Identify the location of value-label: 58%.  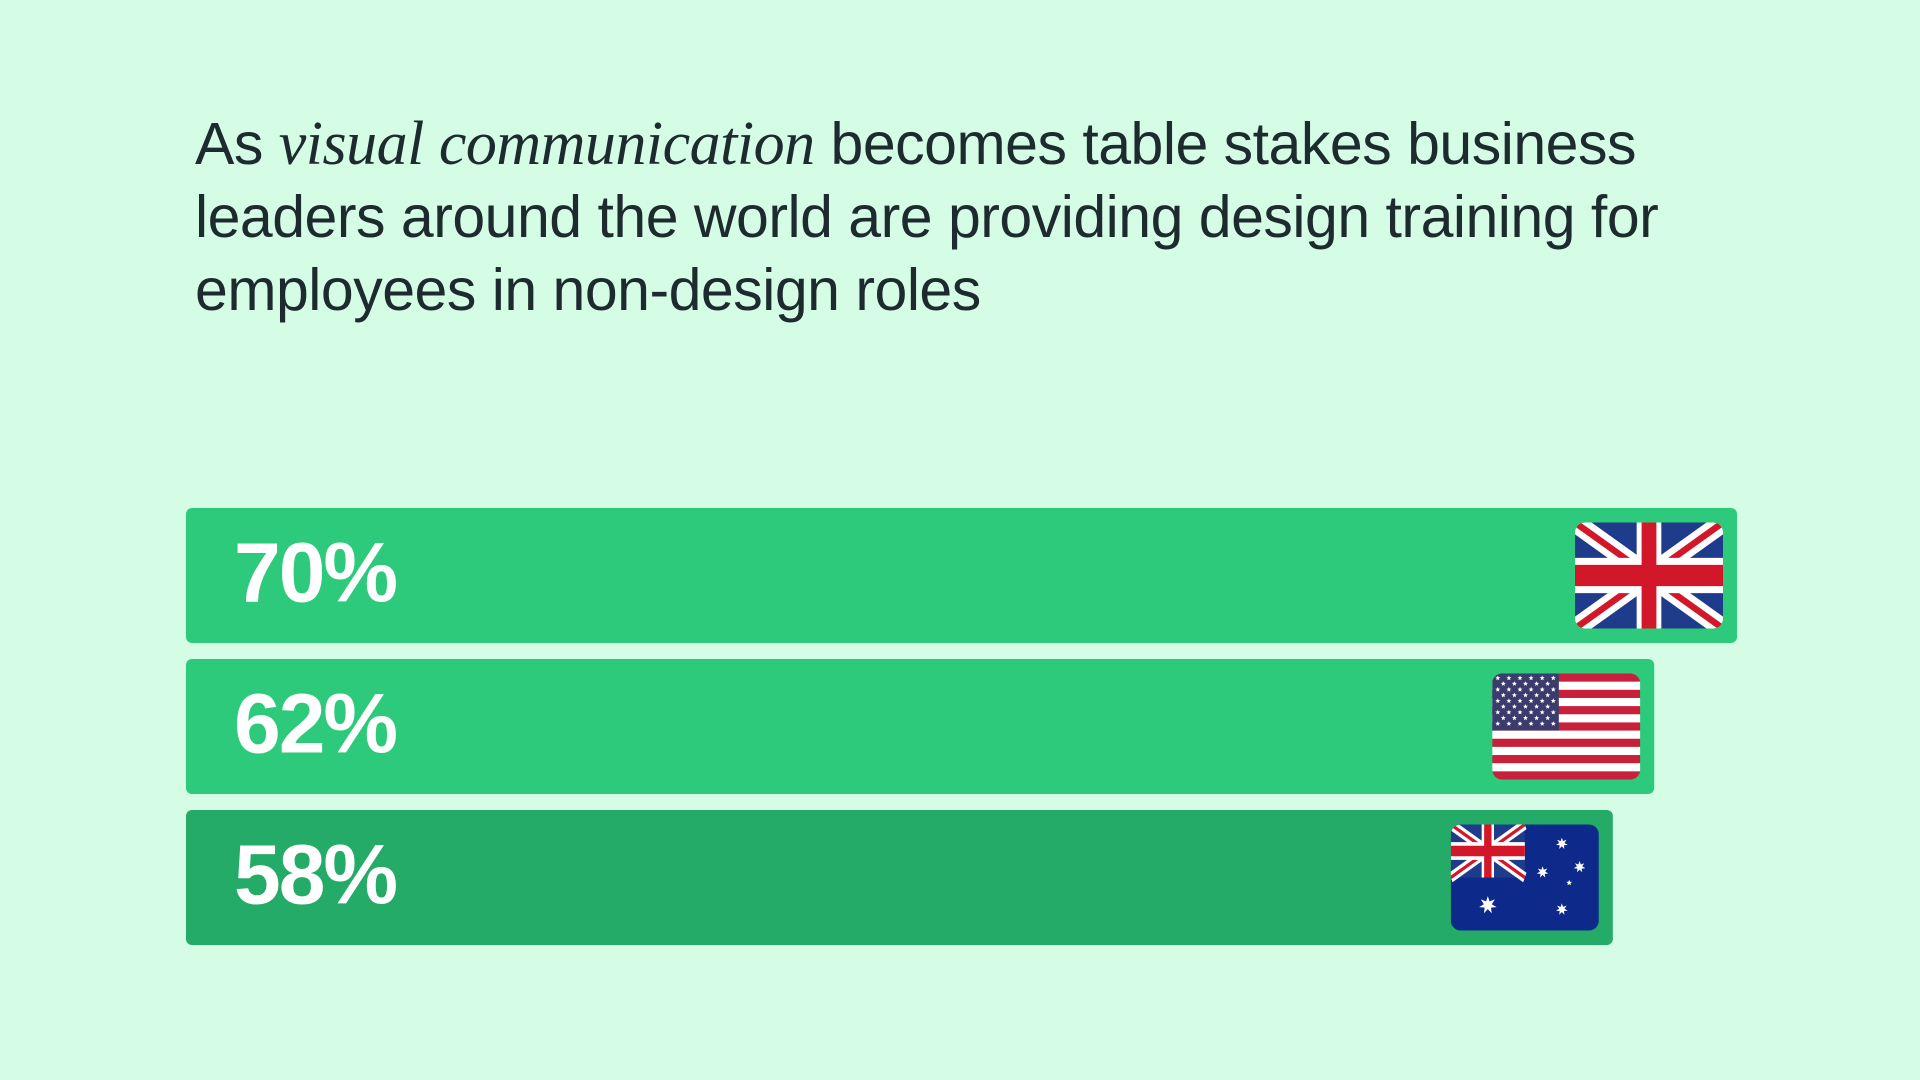
(315, 875).